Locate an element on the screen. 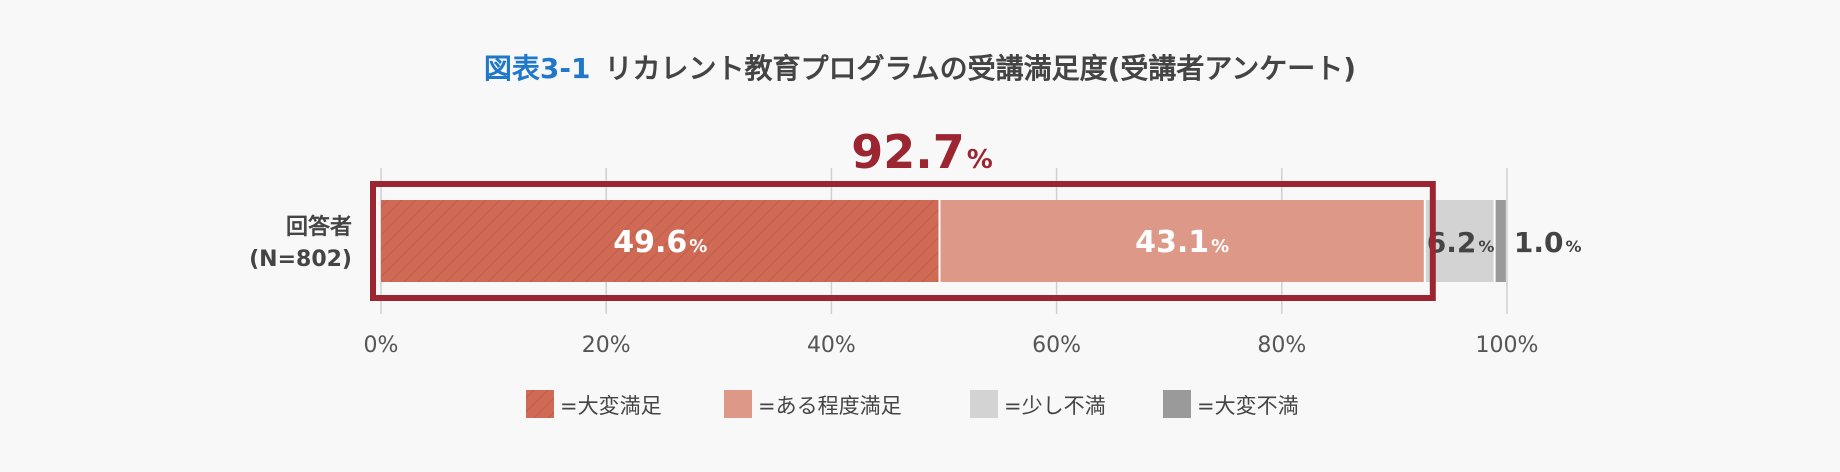 Image resolution: width=1840 pixels, height=472 pixels. chart-title: 図表3-1 リカレント教育プログラムの受講満足度(受講者アンケート) is located at coordinates (920, 68).